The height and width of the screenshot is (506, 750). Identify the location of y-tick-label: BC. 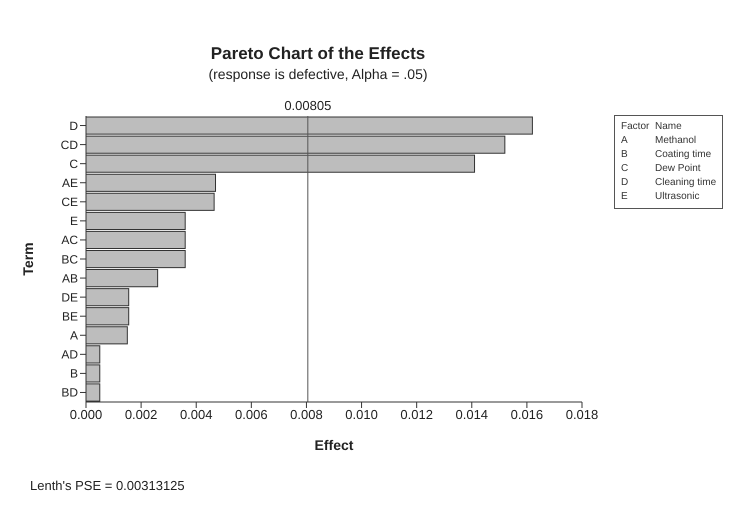
(69, 259).